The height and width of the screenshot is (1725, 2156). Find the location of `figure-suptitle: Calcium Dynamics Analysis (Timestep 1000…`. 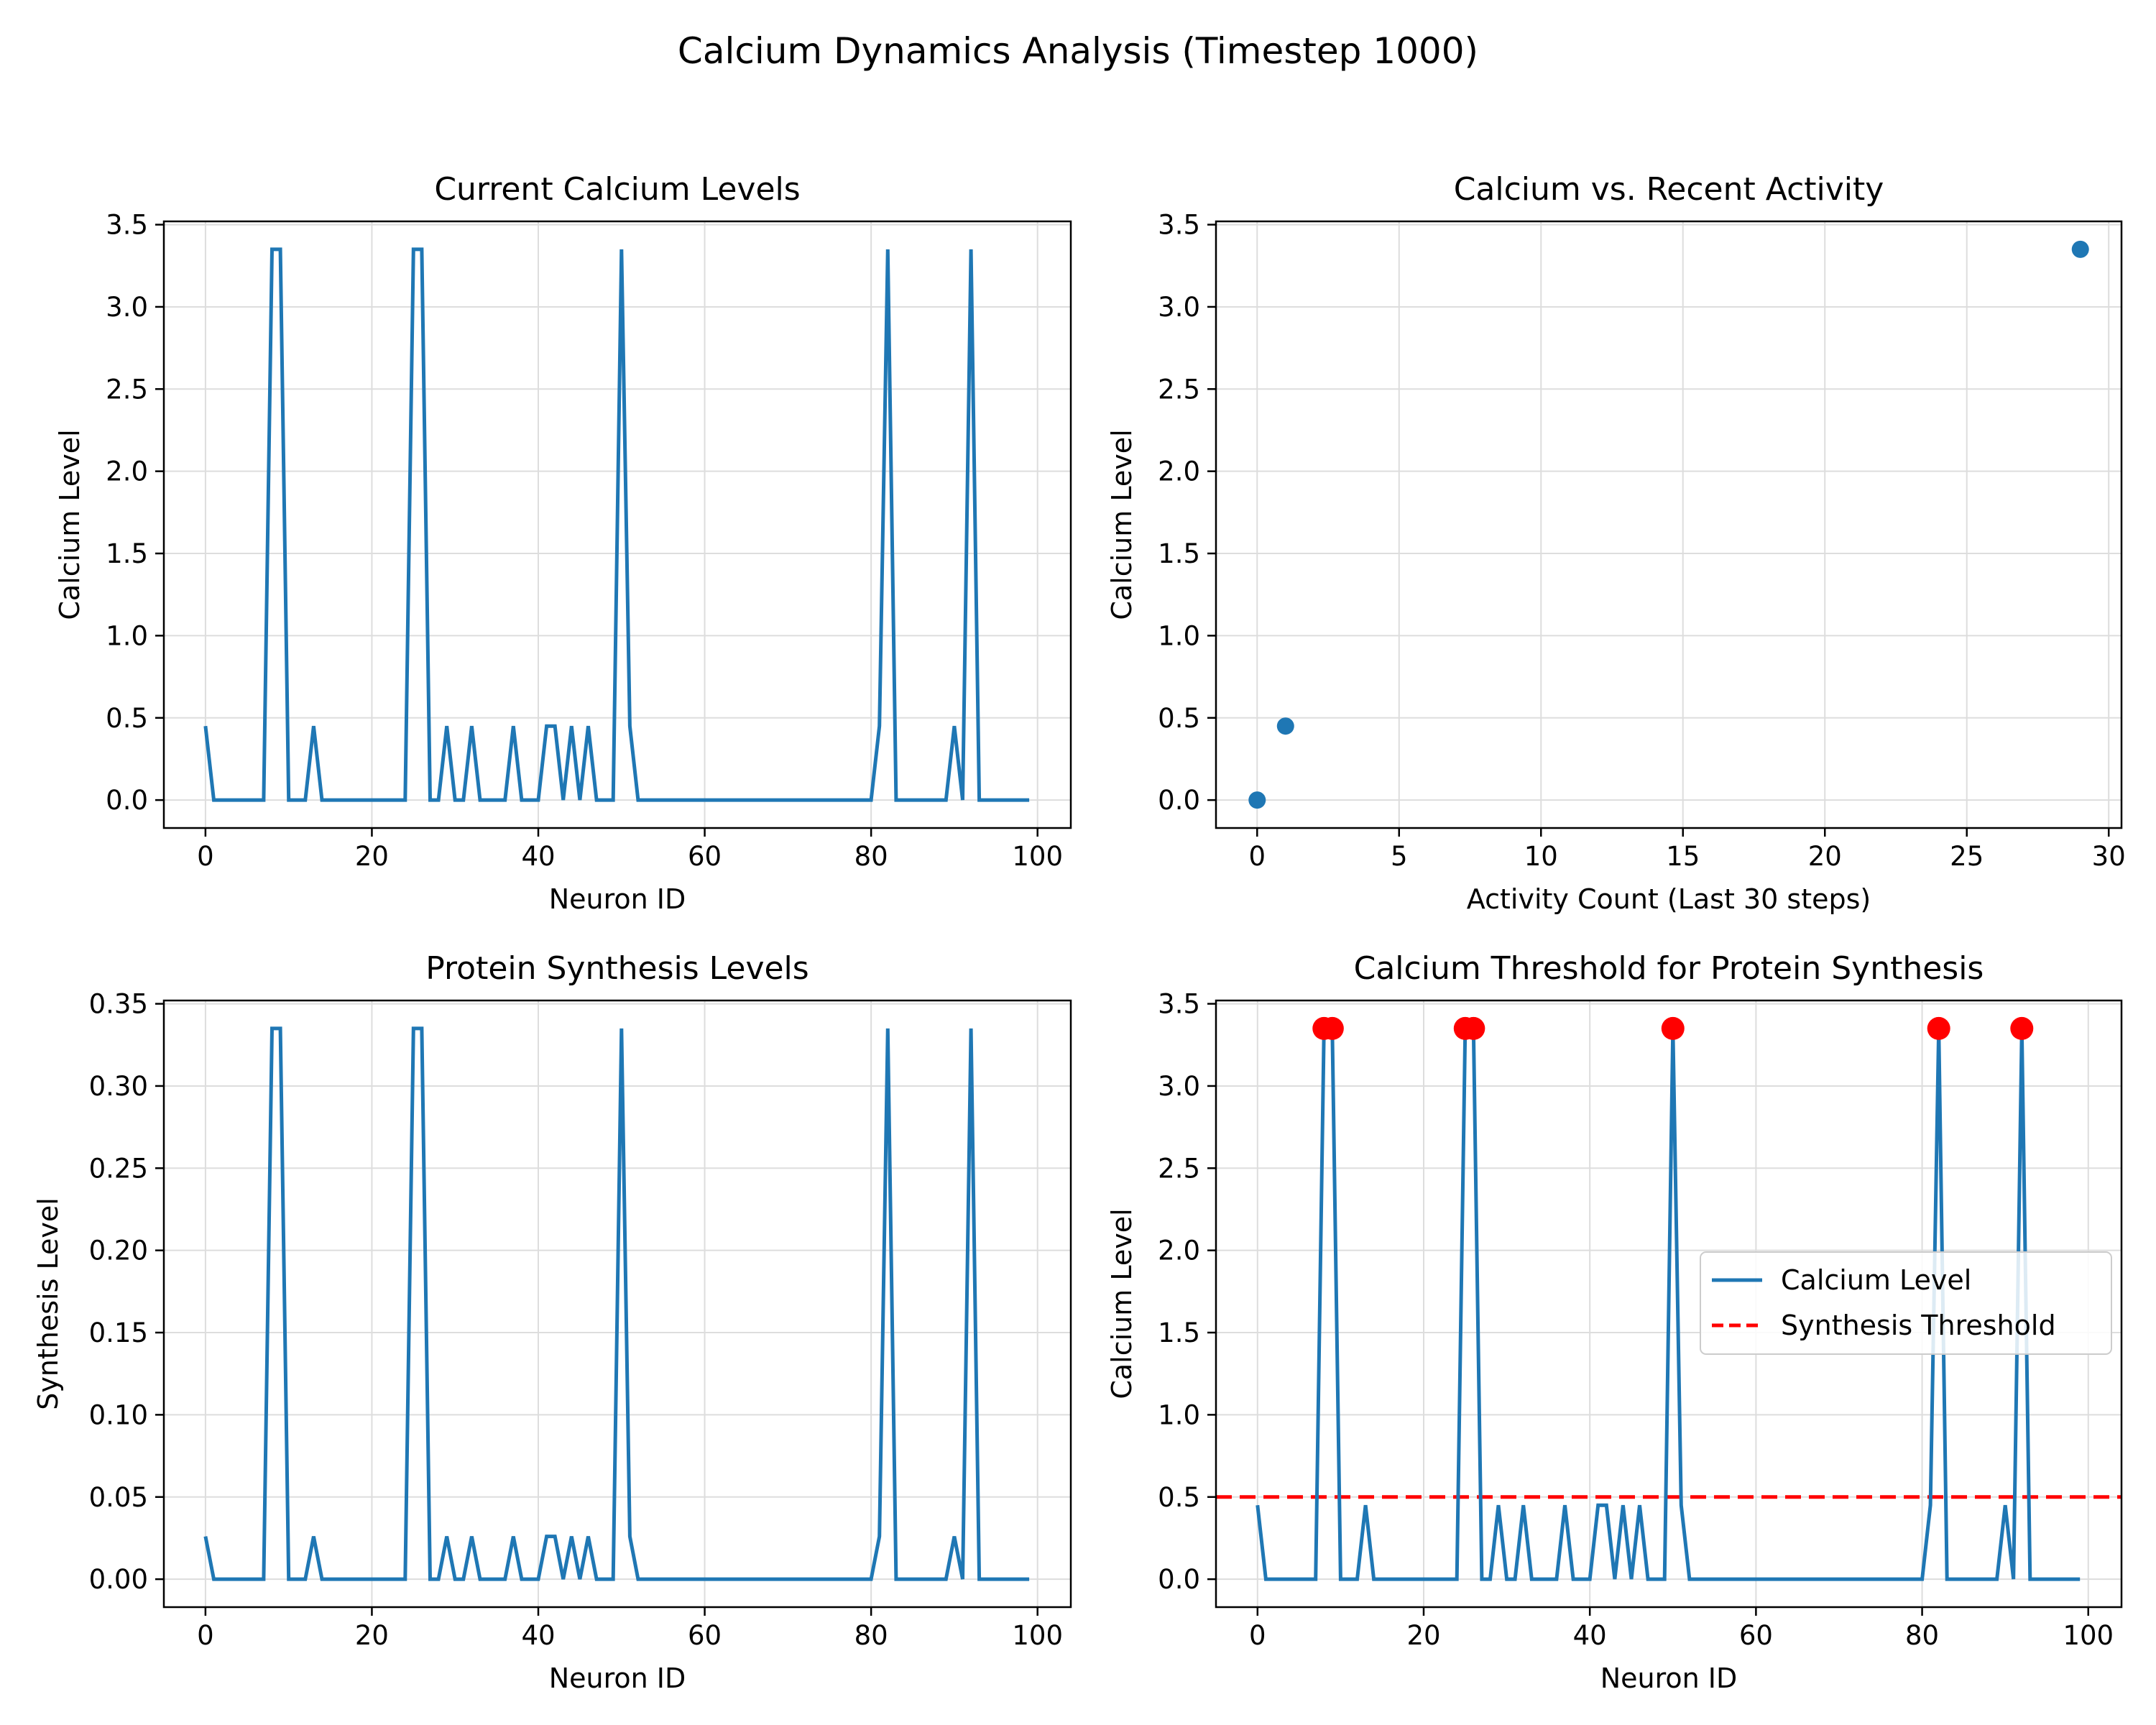

figure-suptitle: Calcium Dynamics Analysis (Timestep 1000… is located at coordinates (1078, 51).